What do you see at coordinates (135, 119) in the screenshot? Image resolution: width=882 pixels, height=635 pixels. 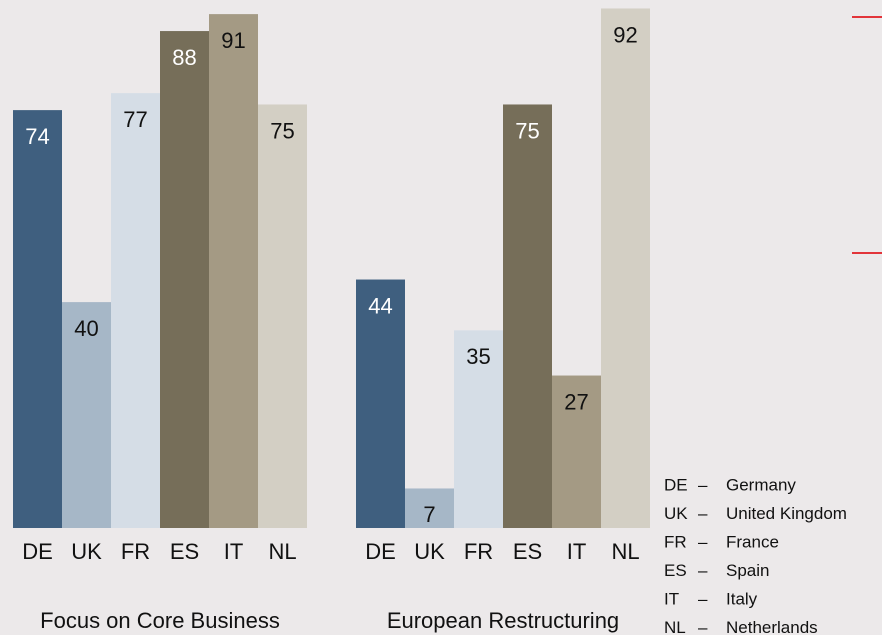 I see `value-label: 77` at bounding box center [135, 119].